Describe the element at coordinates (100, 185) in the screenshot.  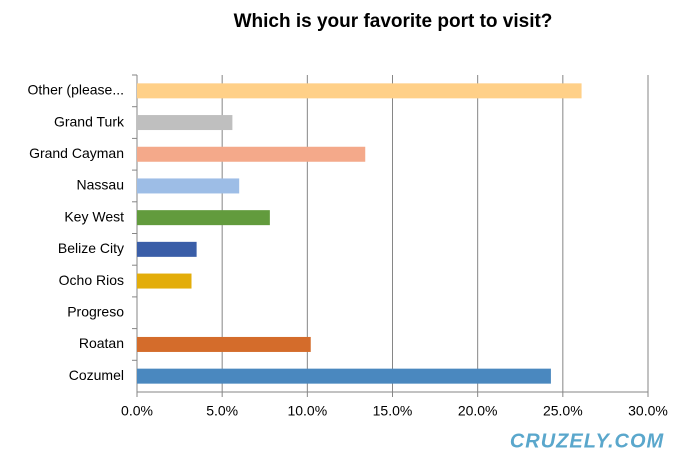
I see `y-tick-label: Nassau` at that location.